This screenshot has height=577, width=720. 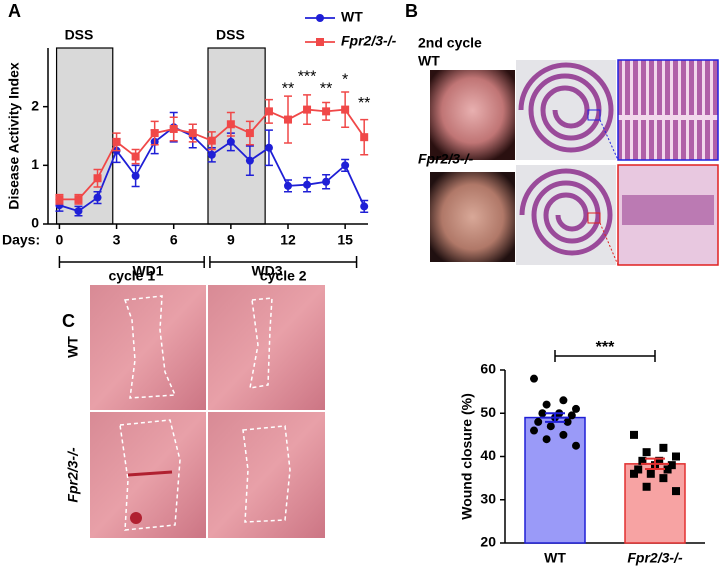 I want to click on cycle-label: cycle 2, so click(x=283, y=276).